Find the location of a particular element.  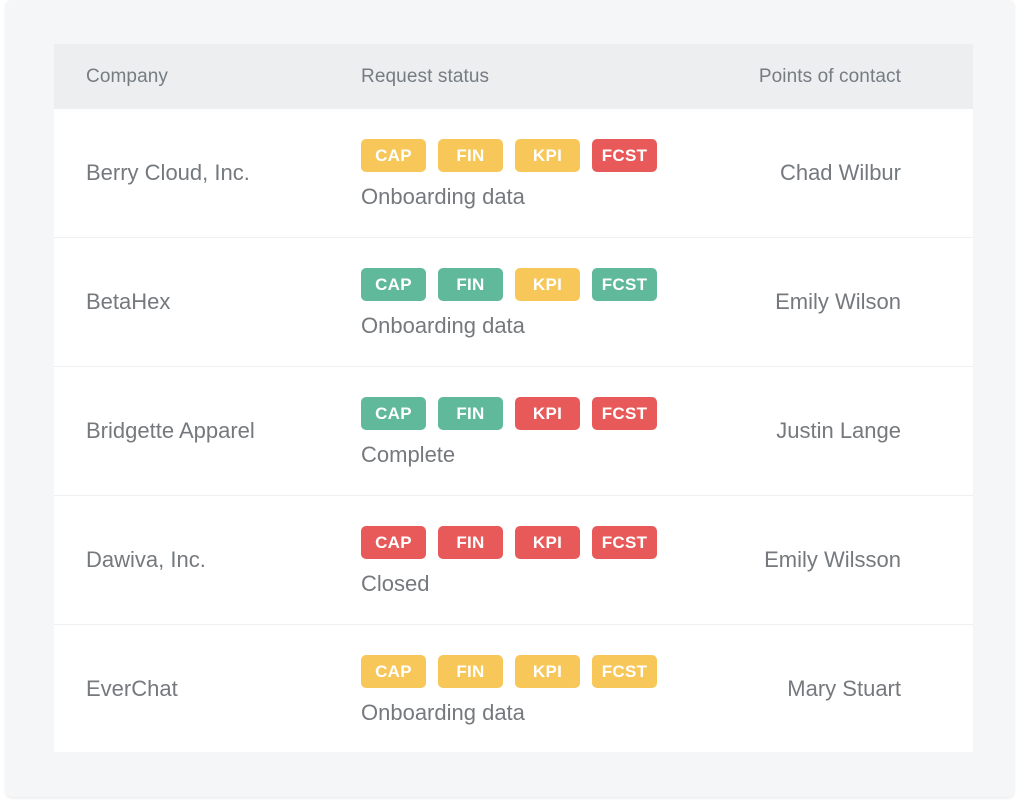

point-of-contact: Emily Wilsson is located at coordinates (832, 559).